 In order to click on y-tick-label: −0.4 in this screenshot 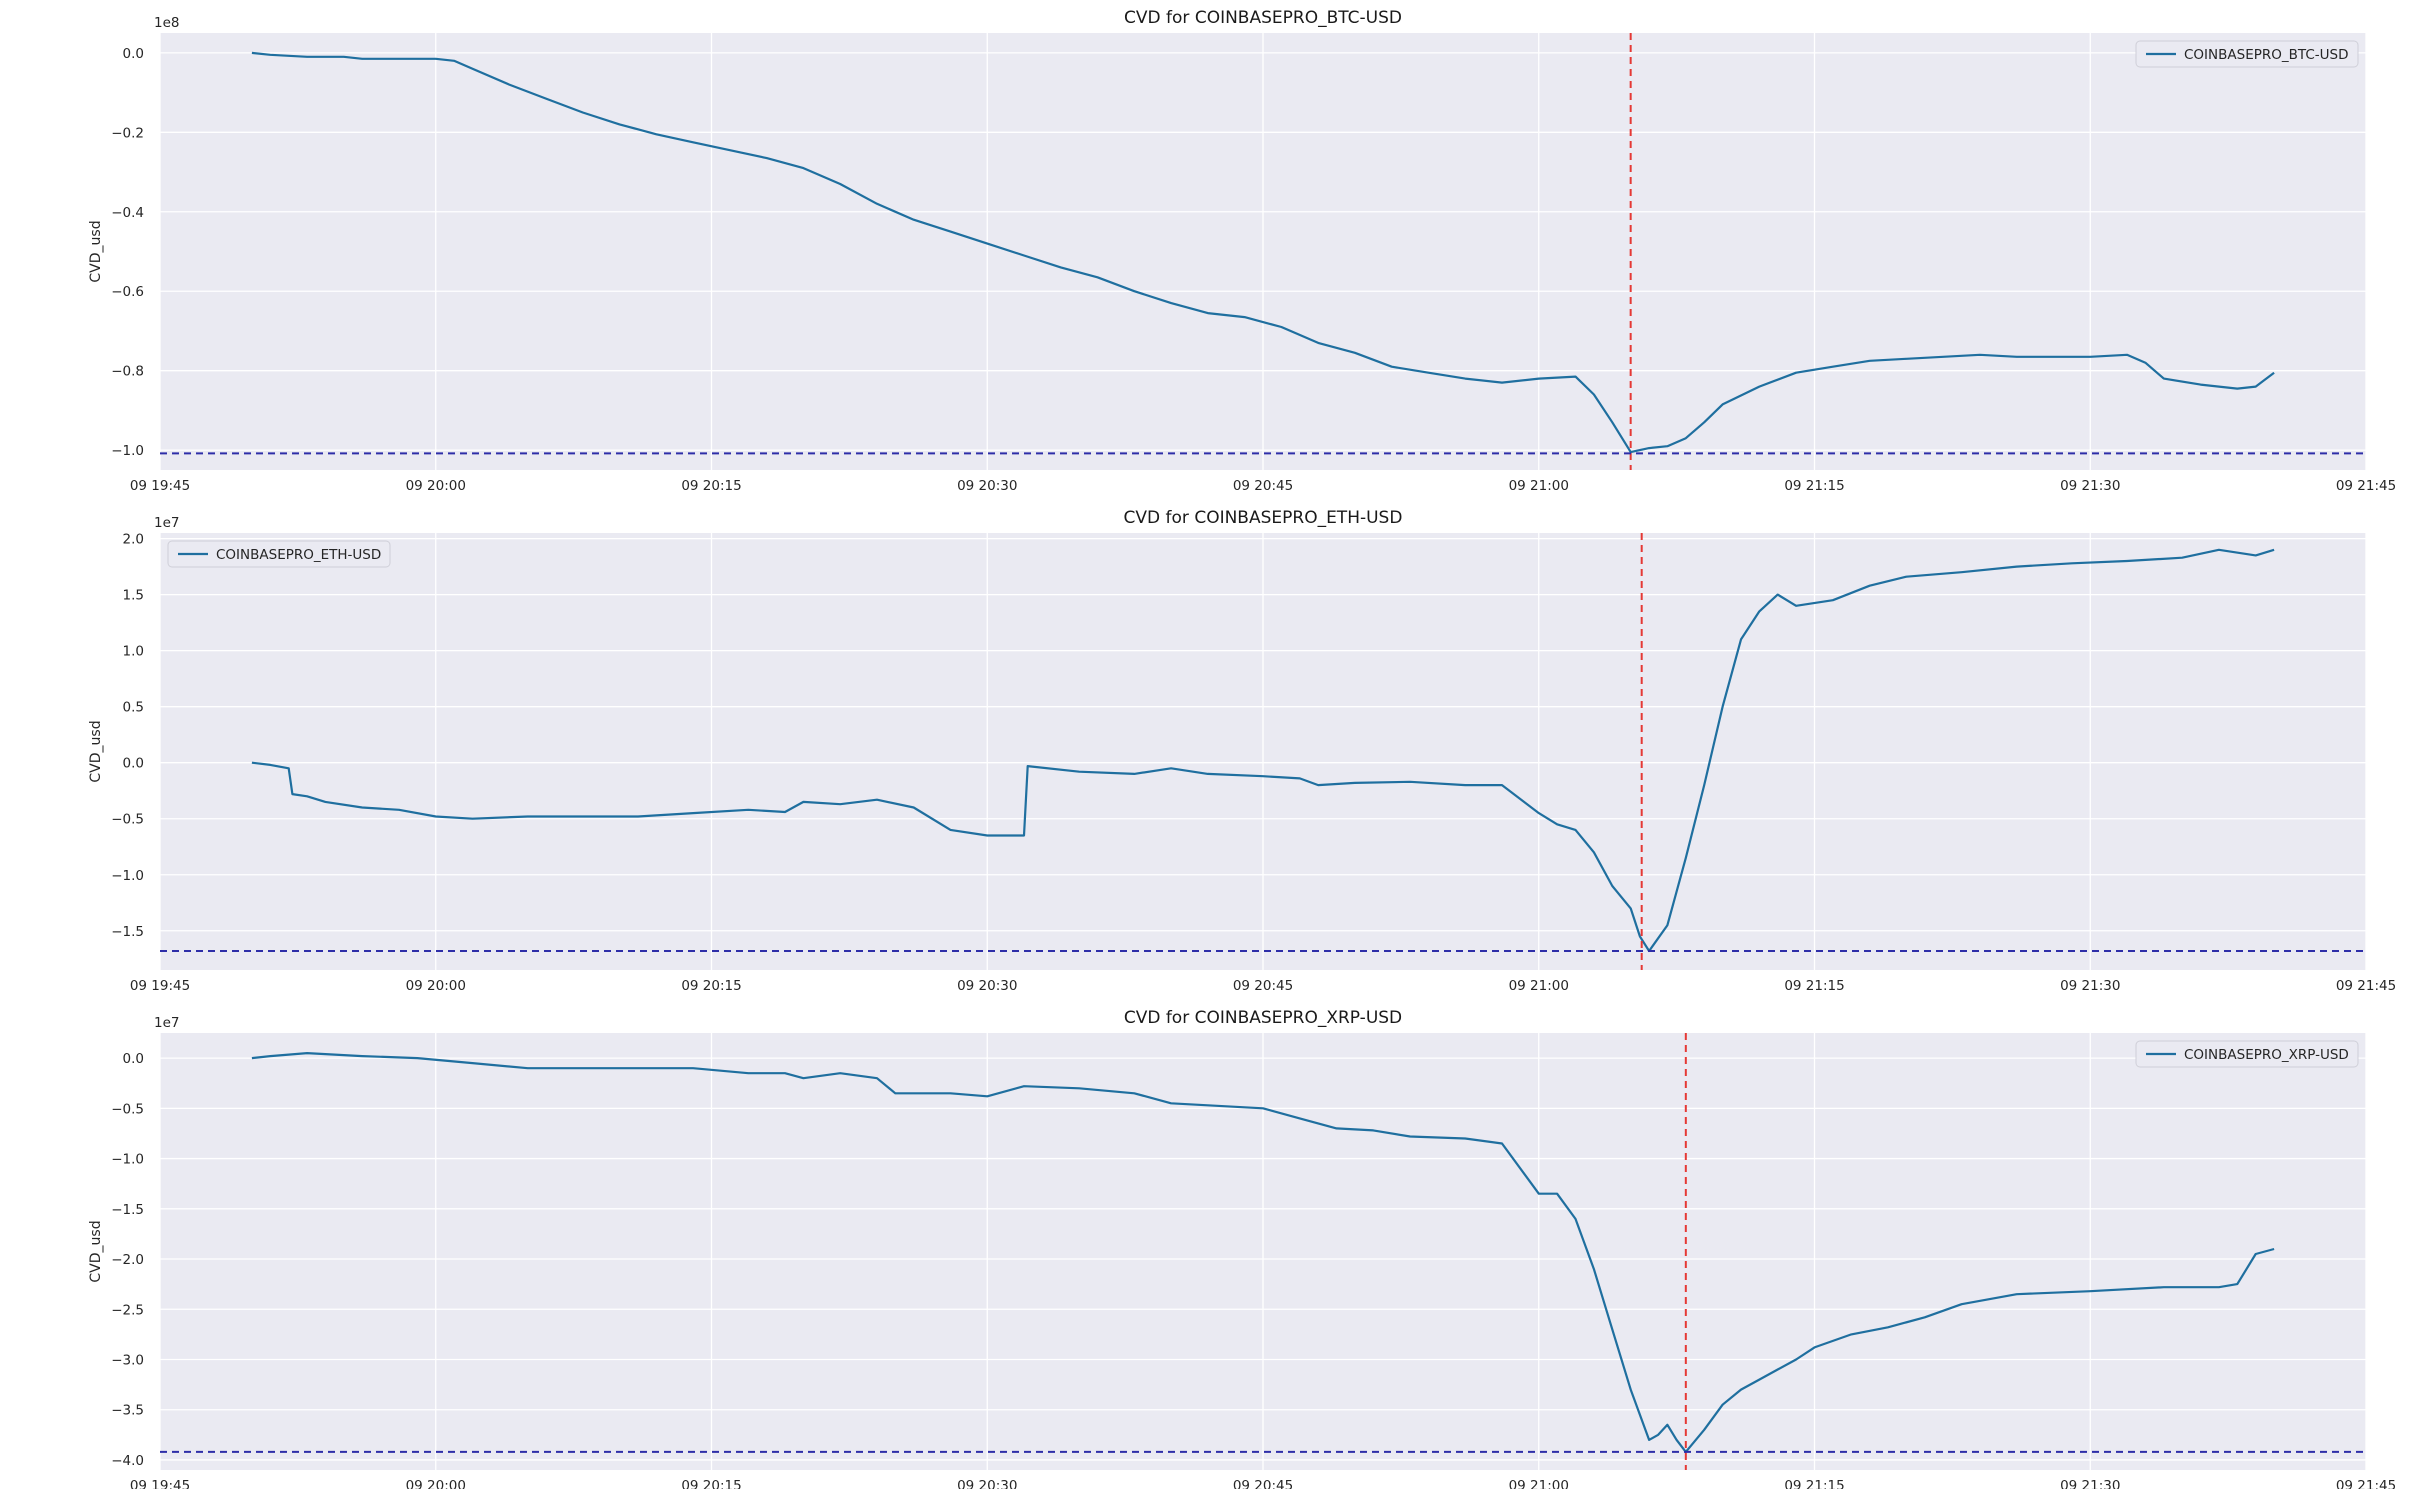, I will do `click(127, 213)`.